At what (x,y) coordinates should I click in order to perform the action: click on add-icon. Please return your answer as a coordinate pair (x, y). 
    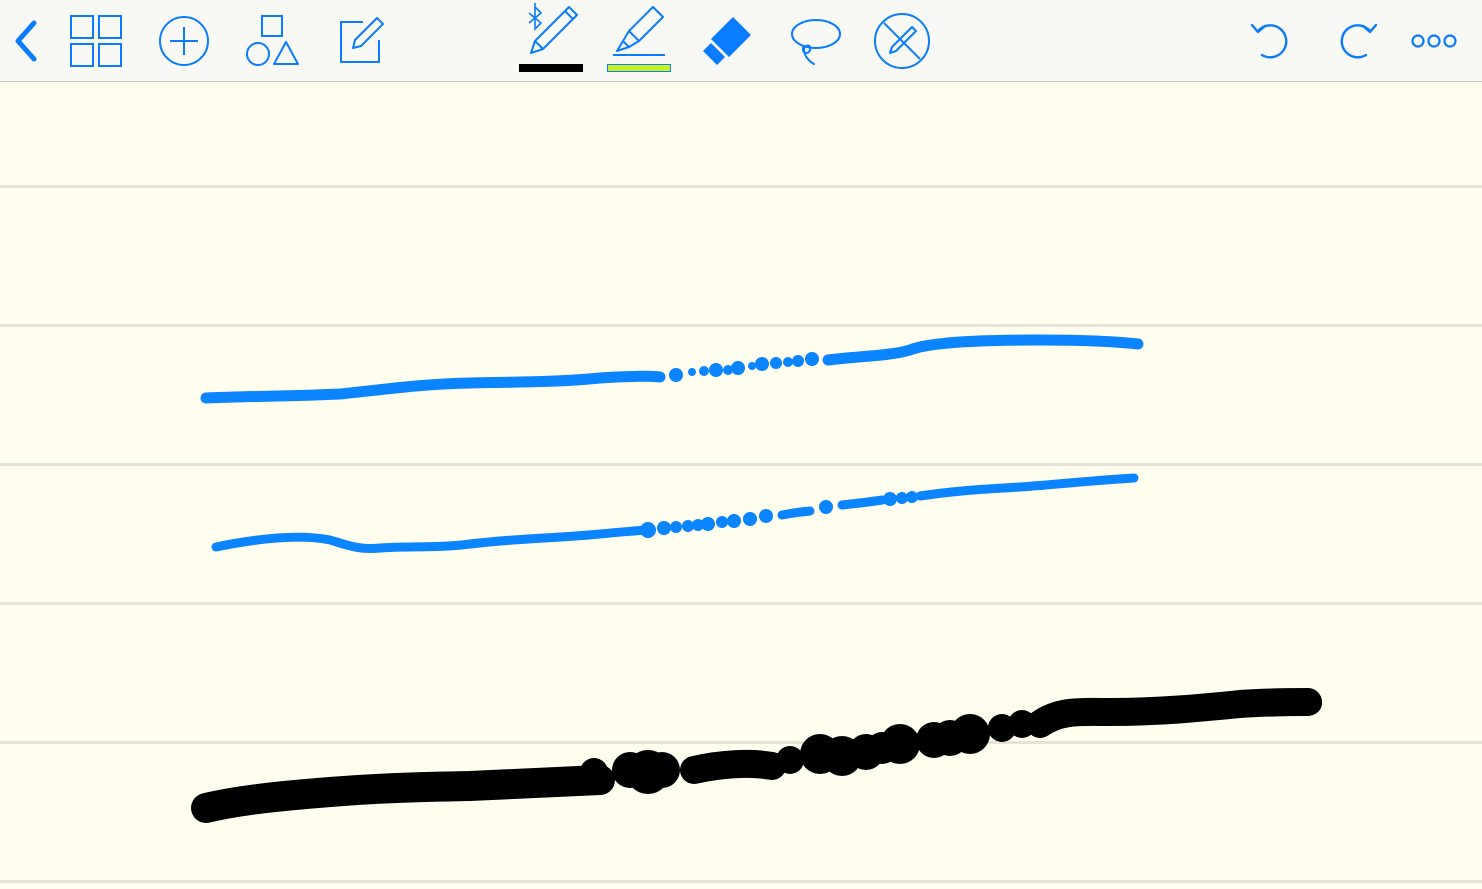
    Looking at the image, I should click on (184, 40).